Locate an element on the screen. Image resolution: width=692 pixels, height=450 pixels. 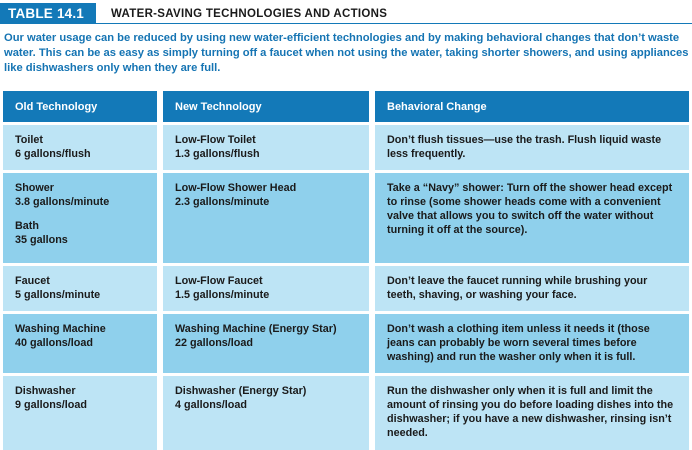
new-technology-usage: 1.5 gallons/minute is located at coordinates (222, 295).